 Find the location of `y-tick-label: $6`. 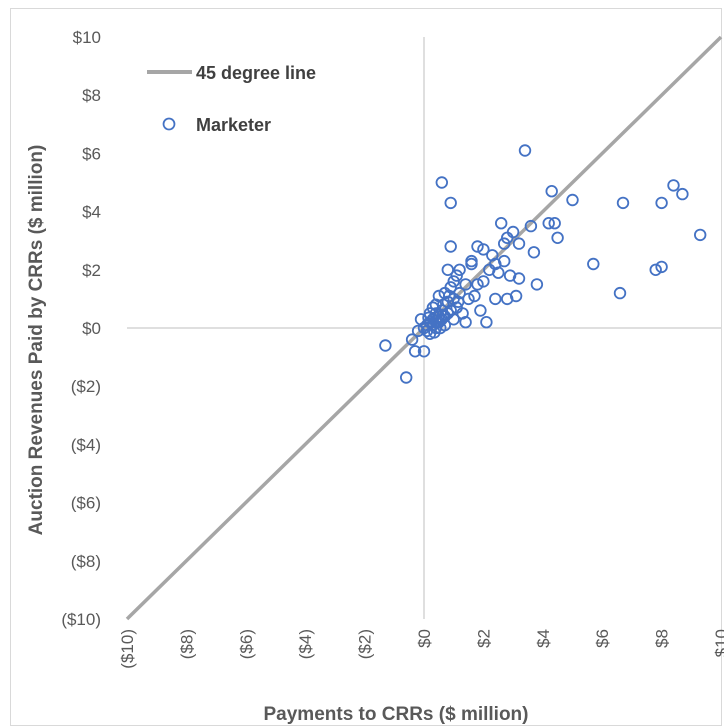

y-tick-label: $6 is located at coordinates (91, 153).